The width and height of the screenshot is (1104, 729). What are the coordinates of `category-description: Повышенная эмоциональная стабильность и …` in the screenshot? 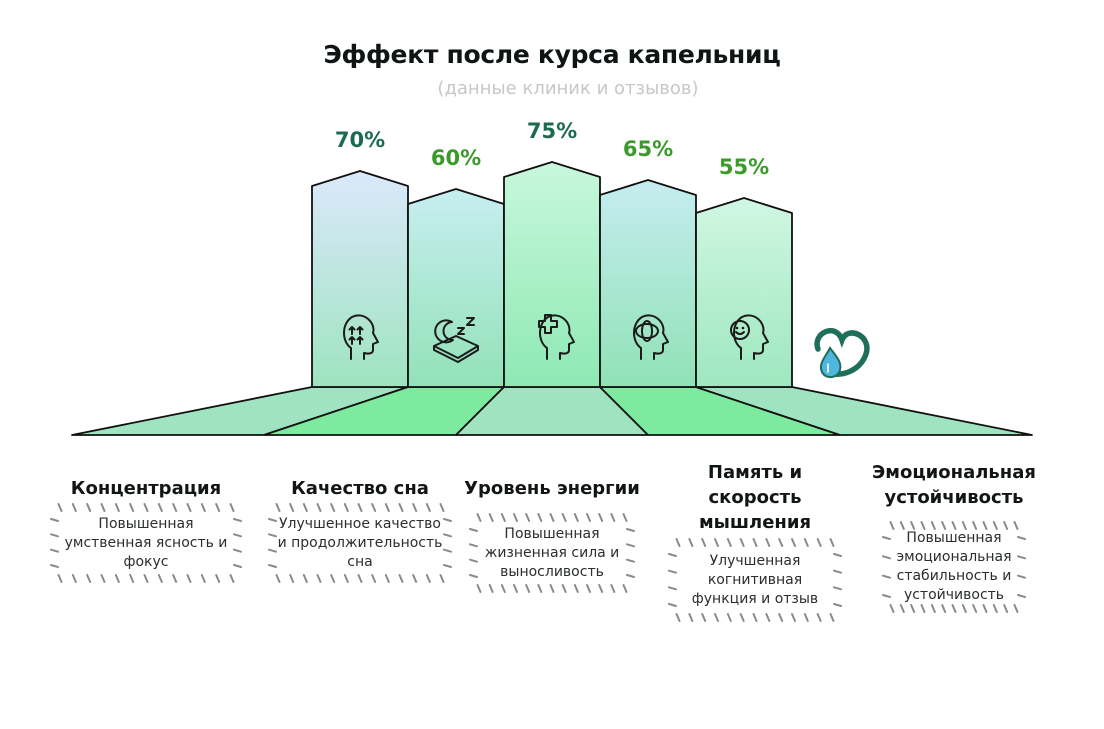 It's located at (954, 567).